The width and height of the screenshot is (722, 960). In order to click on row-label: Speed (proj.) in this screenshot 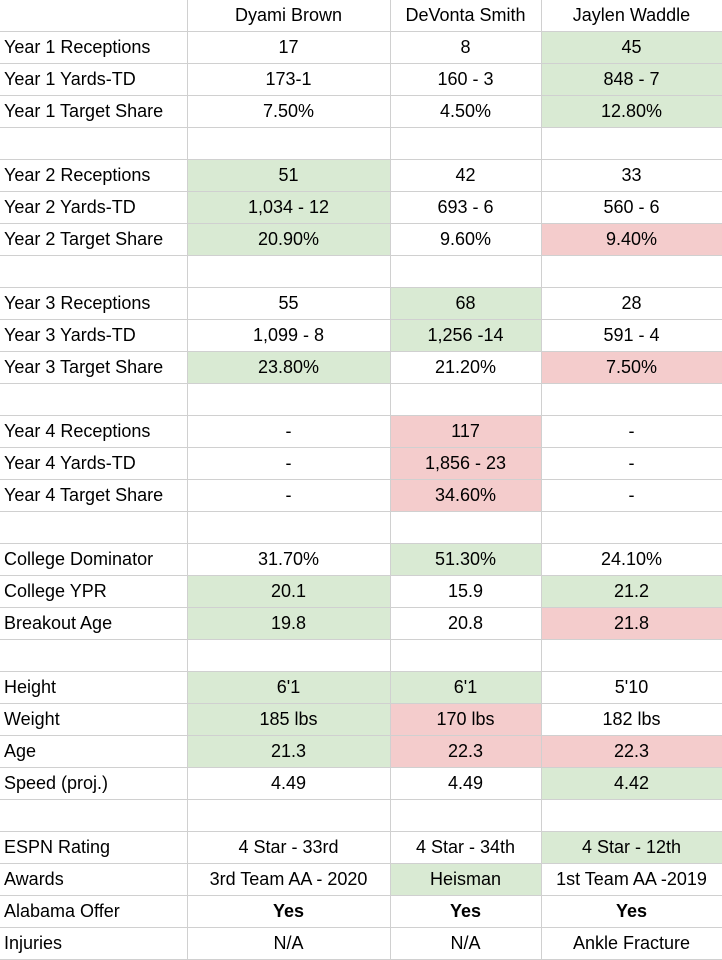, I will do `click(94, 783)`.